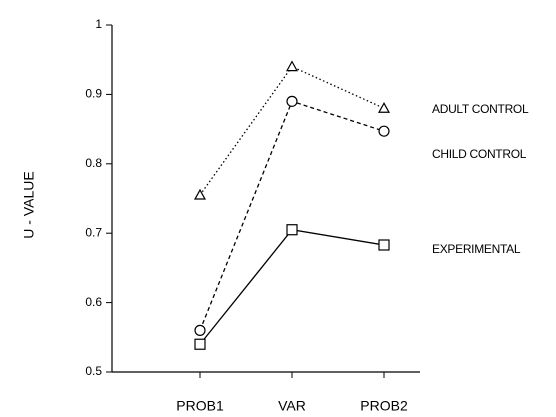  I want to click on y-tick-label: 0.6, so click(93, 302).